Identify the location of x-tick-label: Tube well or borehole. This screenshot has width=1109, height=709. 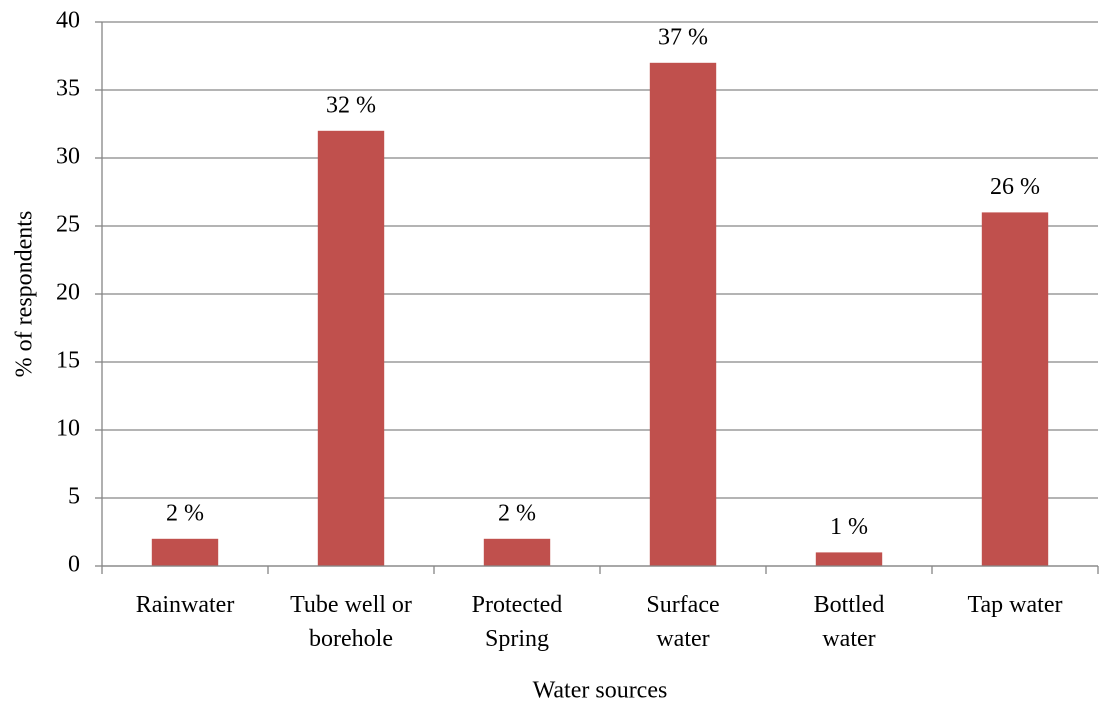
(351, 622).